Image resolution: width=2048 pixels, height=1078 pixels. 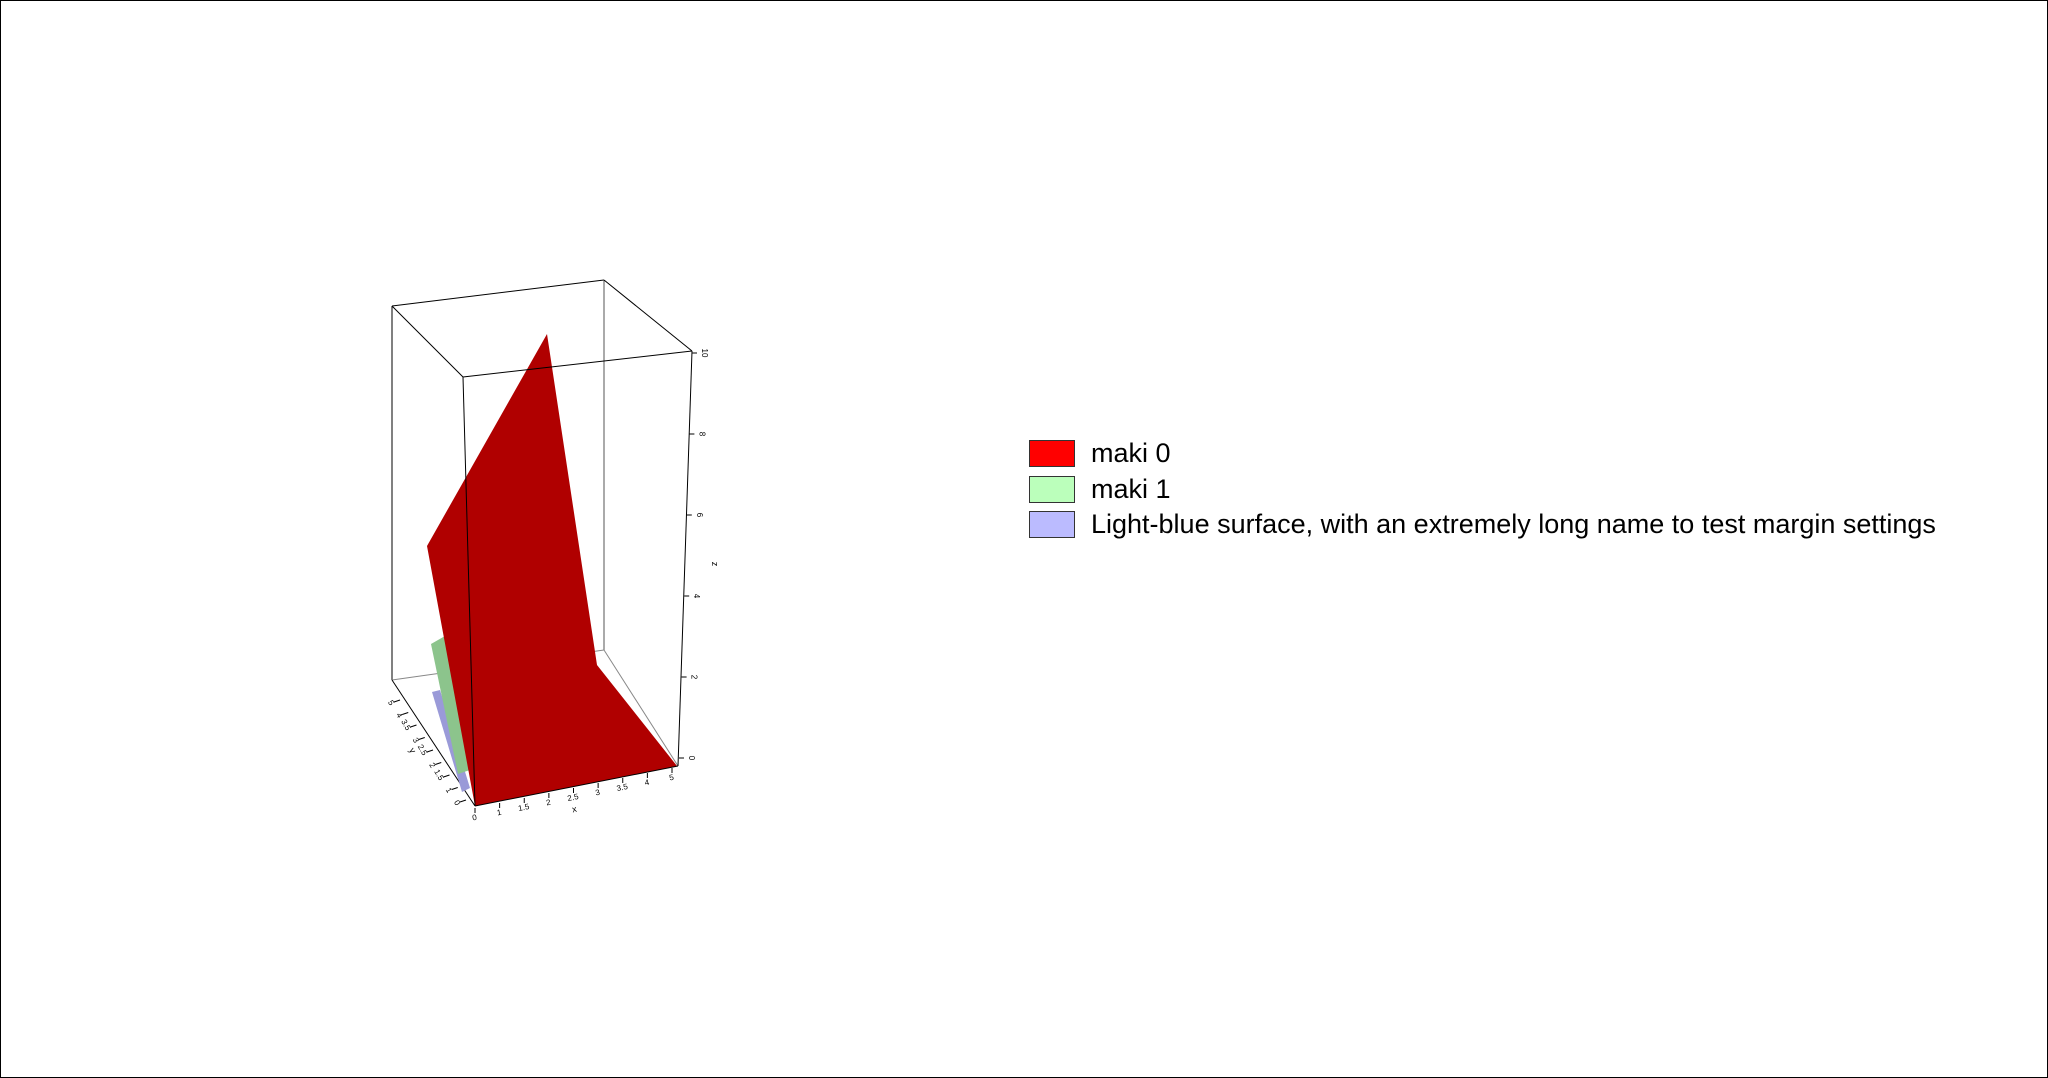 I want to click on x-axis-tick-label-2: 1.5, so click(x=523, y=807).